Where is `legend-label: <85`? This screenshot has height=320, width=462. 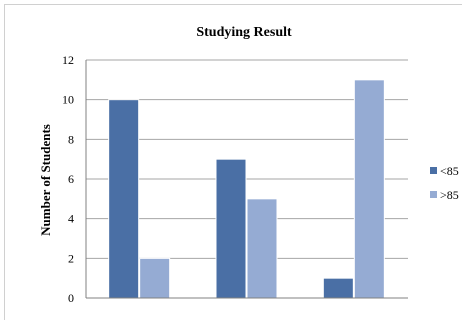
legend-label: <85 is located at coordinates (449, 171).